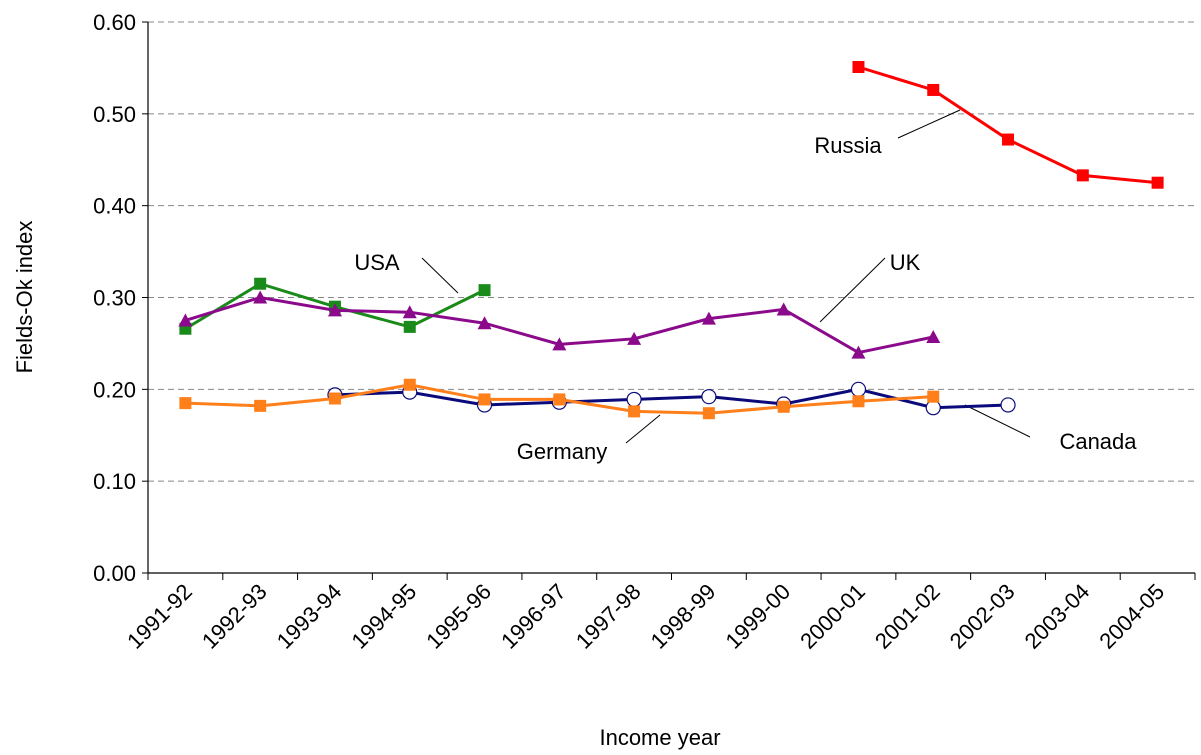  Describe the element at coordinates (114, 389) in the screenshot. I see `y-tick-label: 0.20` at that location.